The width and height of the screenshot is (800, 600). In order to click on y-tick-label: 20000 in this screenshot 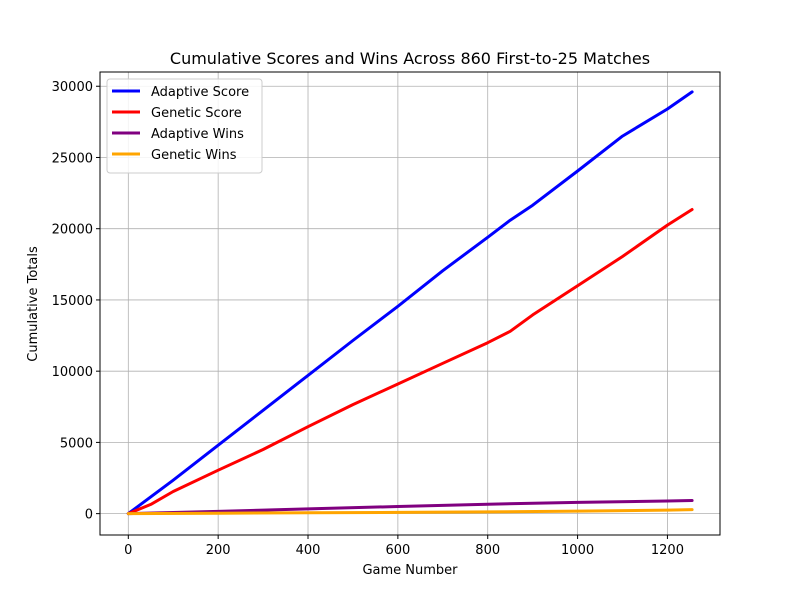, I will do `click(72, 230)`.